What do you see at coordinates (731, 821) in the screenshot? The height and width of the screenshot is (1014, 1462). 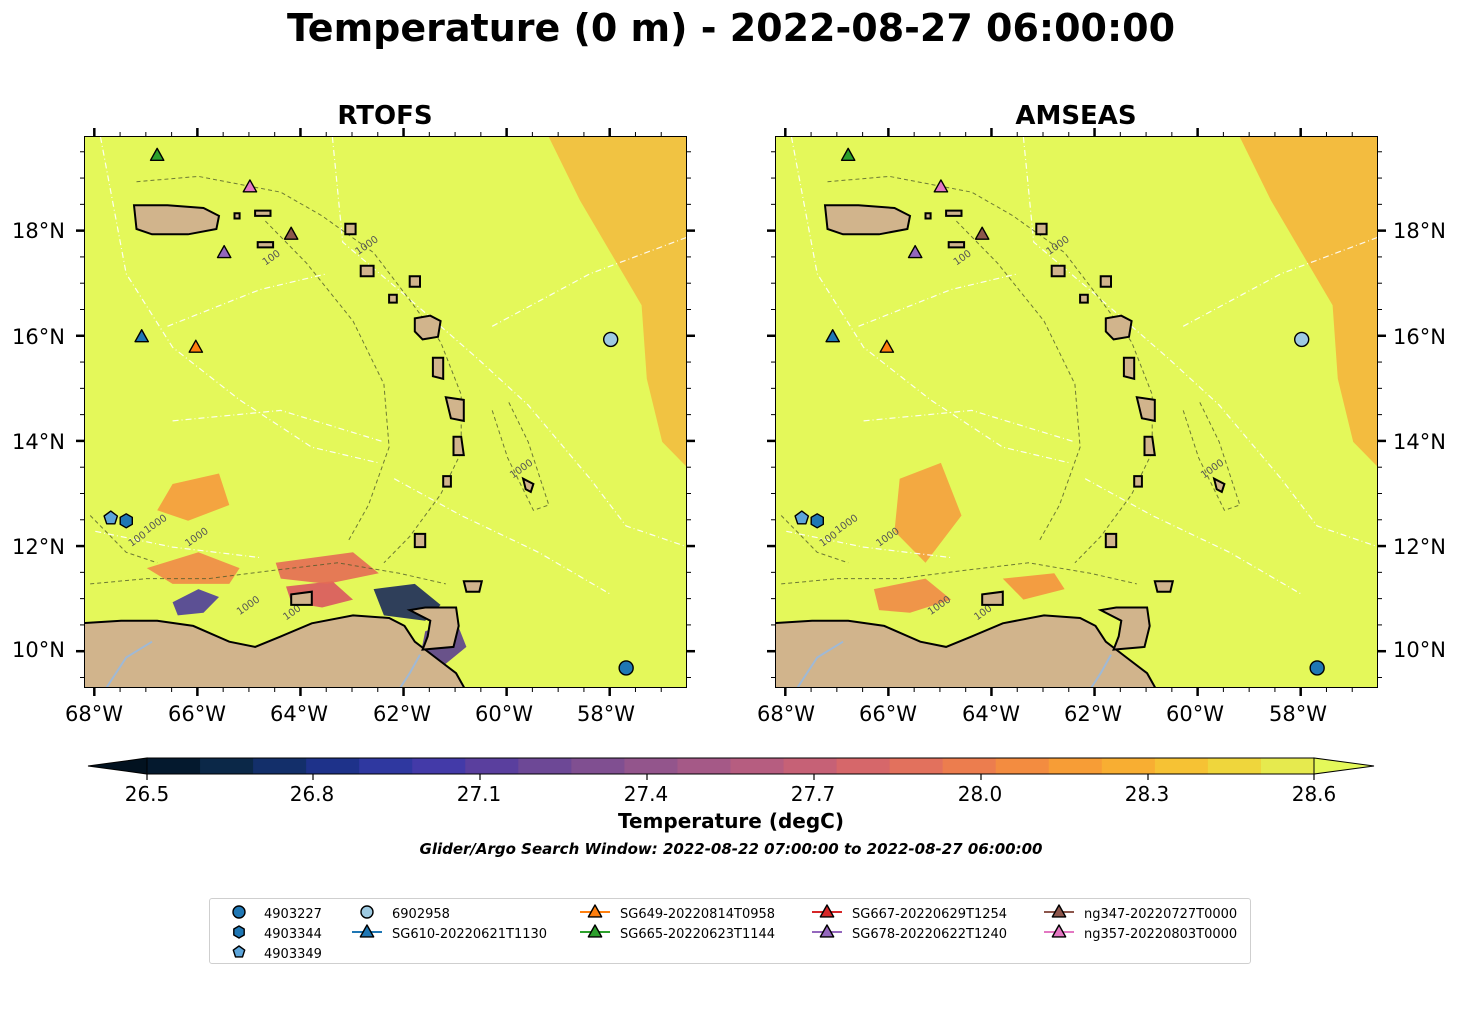 I see `colorbar-label: Temperature (degC)` at bounding box center [731, 821].